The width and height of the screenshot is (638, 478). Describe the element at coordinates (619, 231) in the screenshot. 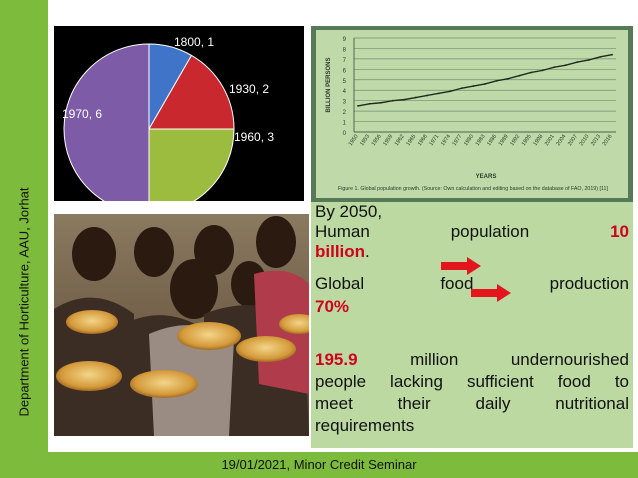

I see `human-population-value: 10` at that location.